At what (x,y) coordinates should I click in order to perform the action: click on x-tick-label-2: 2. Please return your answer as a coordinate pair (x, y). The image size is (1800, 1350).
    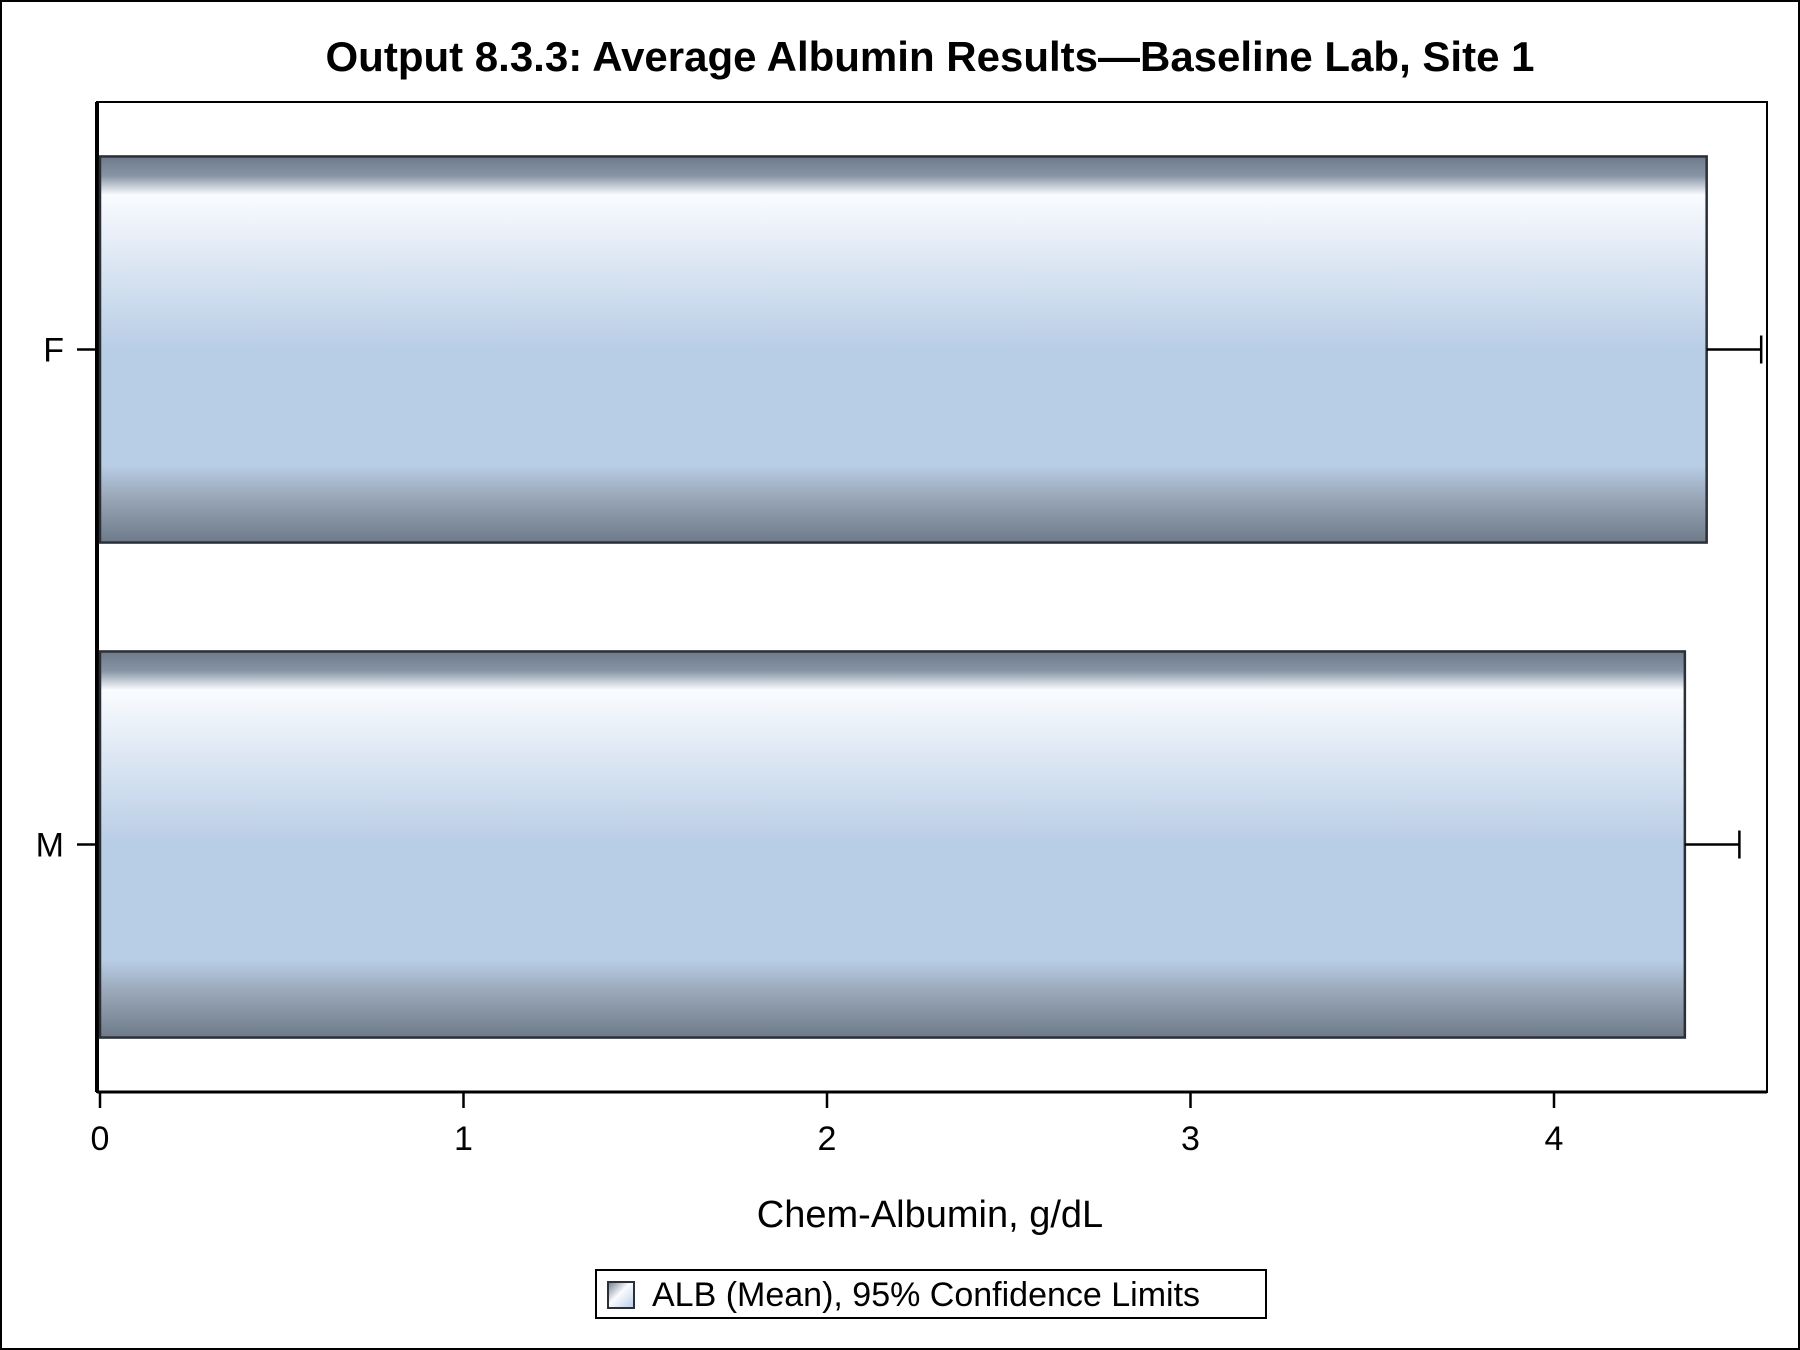
    Looking at the image, I should click on (827, 1139).